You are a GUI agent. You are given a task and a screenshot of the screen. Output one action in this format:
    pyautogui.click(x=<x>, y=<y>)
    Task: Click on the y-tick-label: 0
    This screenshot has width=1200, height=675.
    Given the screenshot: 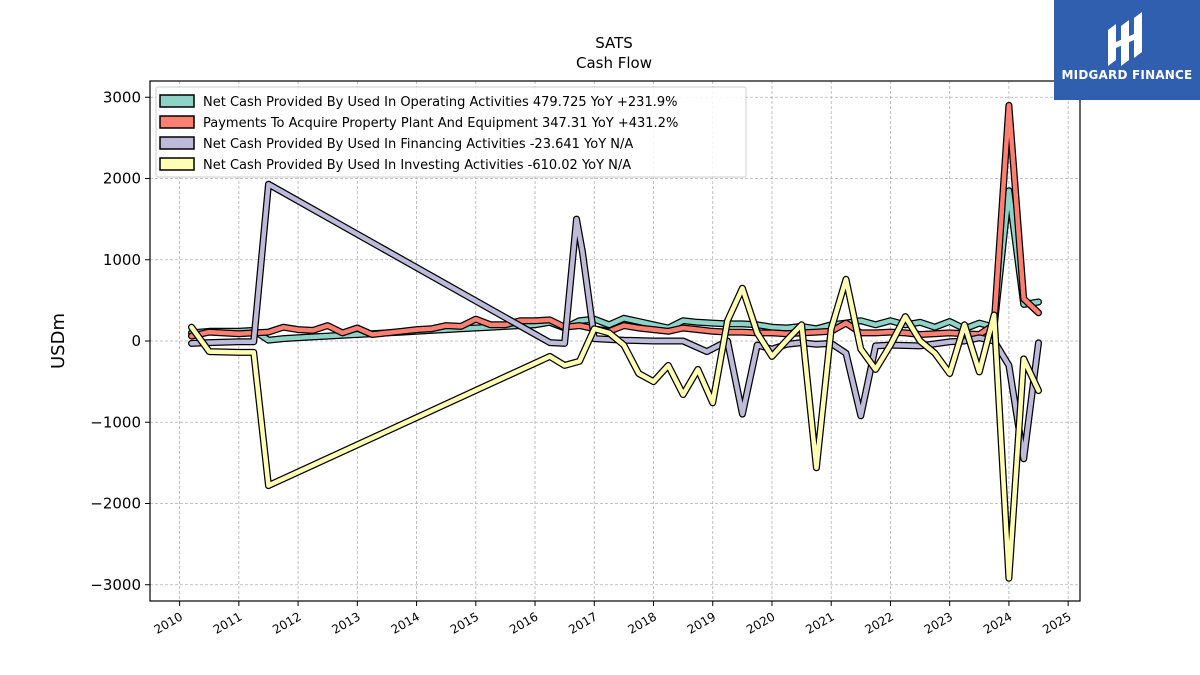 What is the action you would take?
    pyautogui.click(x=136, y=341)
    